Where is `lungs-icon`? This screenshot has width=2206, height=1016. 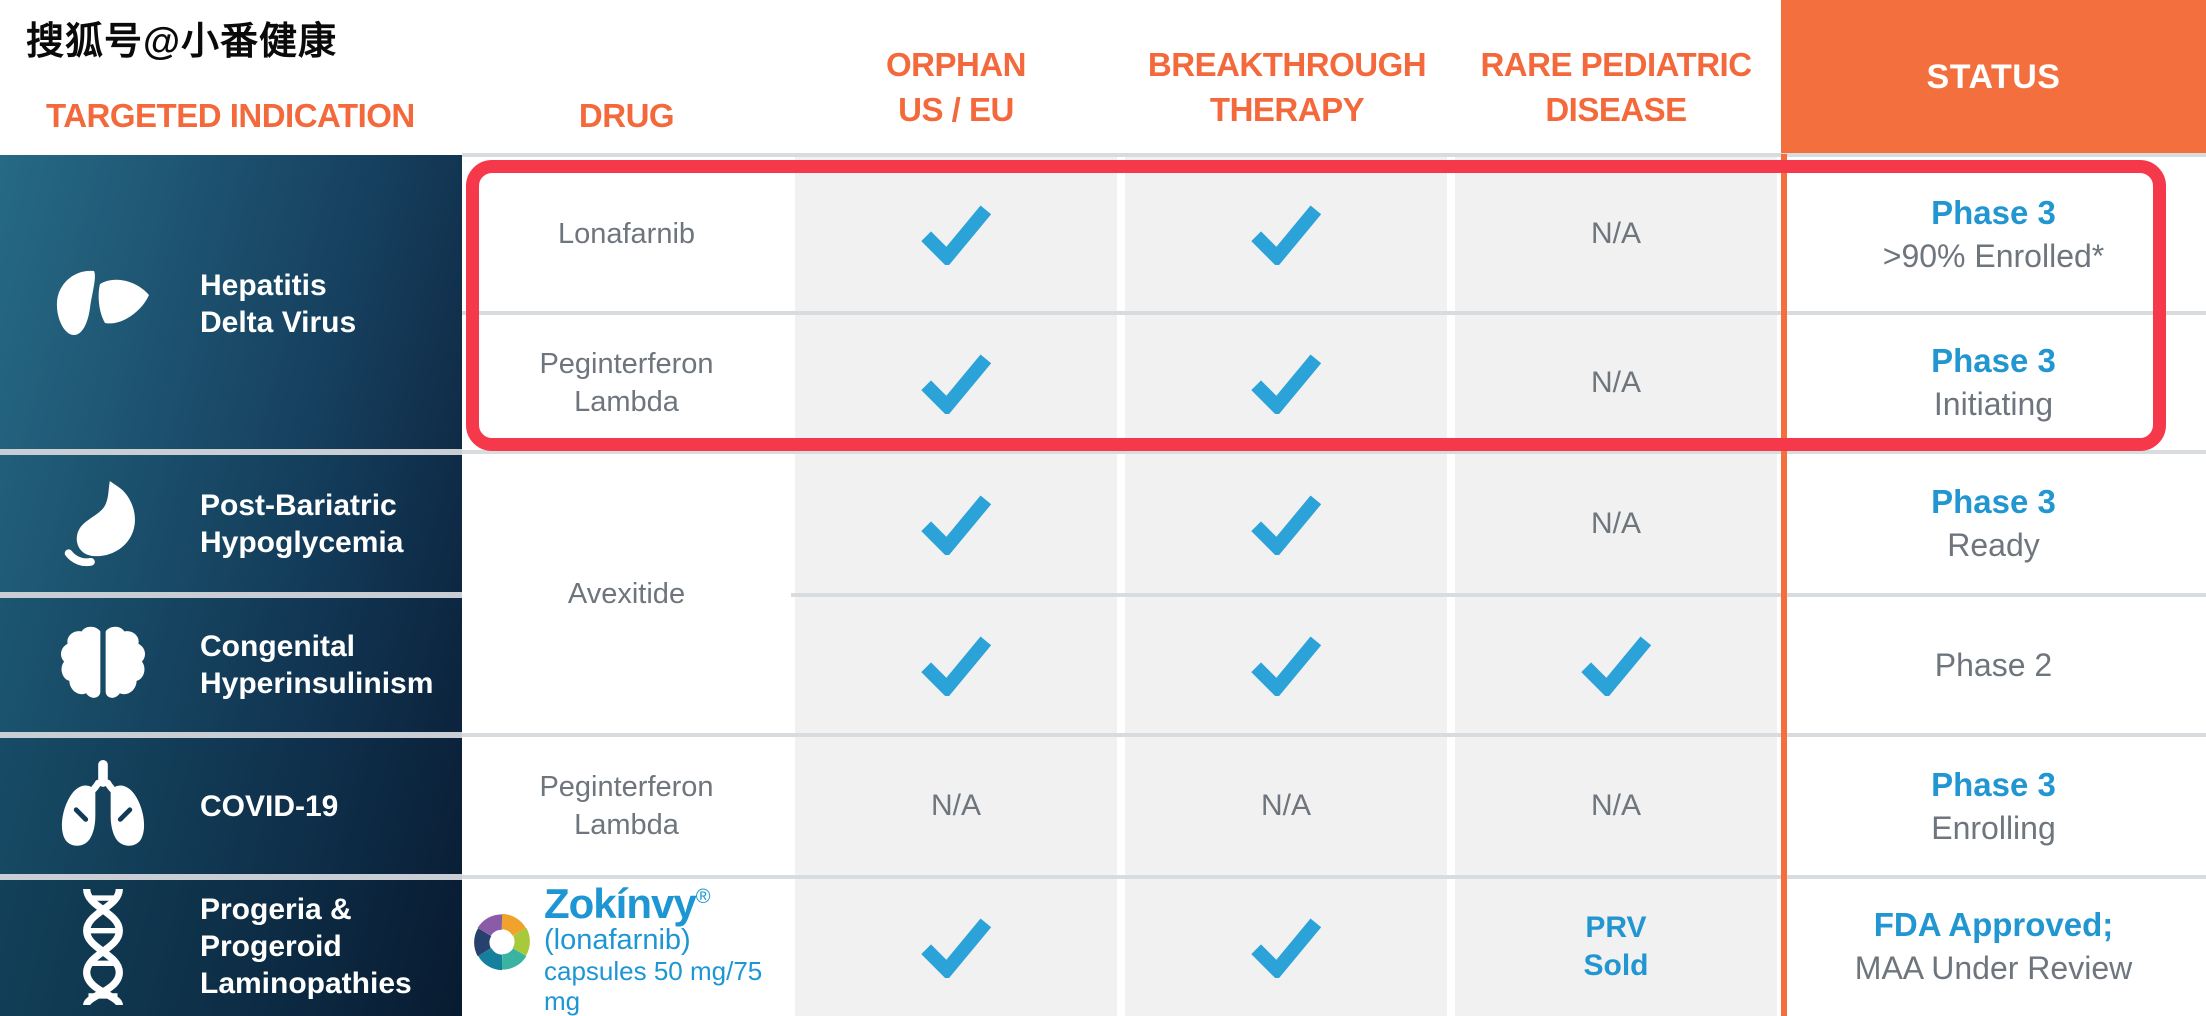 lungs-icon is located at coordinates (103, 806).